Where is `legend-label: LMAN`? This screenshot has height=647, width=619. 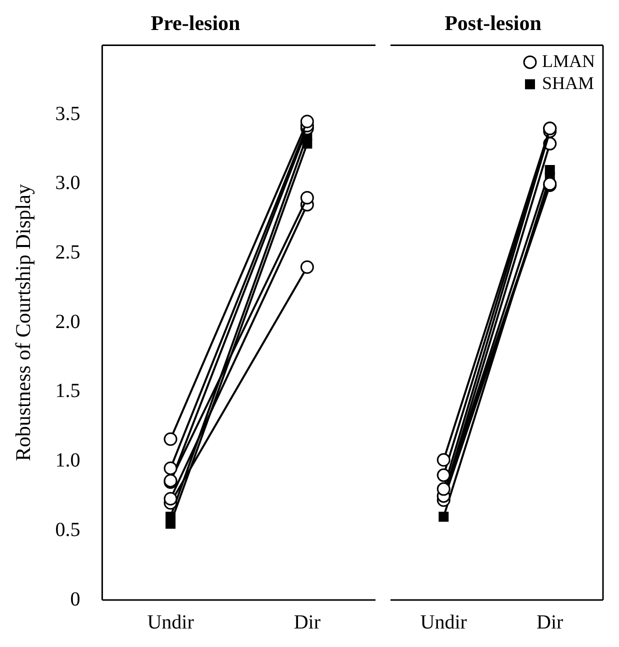 legend-label: LMAN is located at coordinates (568, 60).